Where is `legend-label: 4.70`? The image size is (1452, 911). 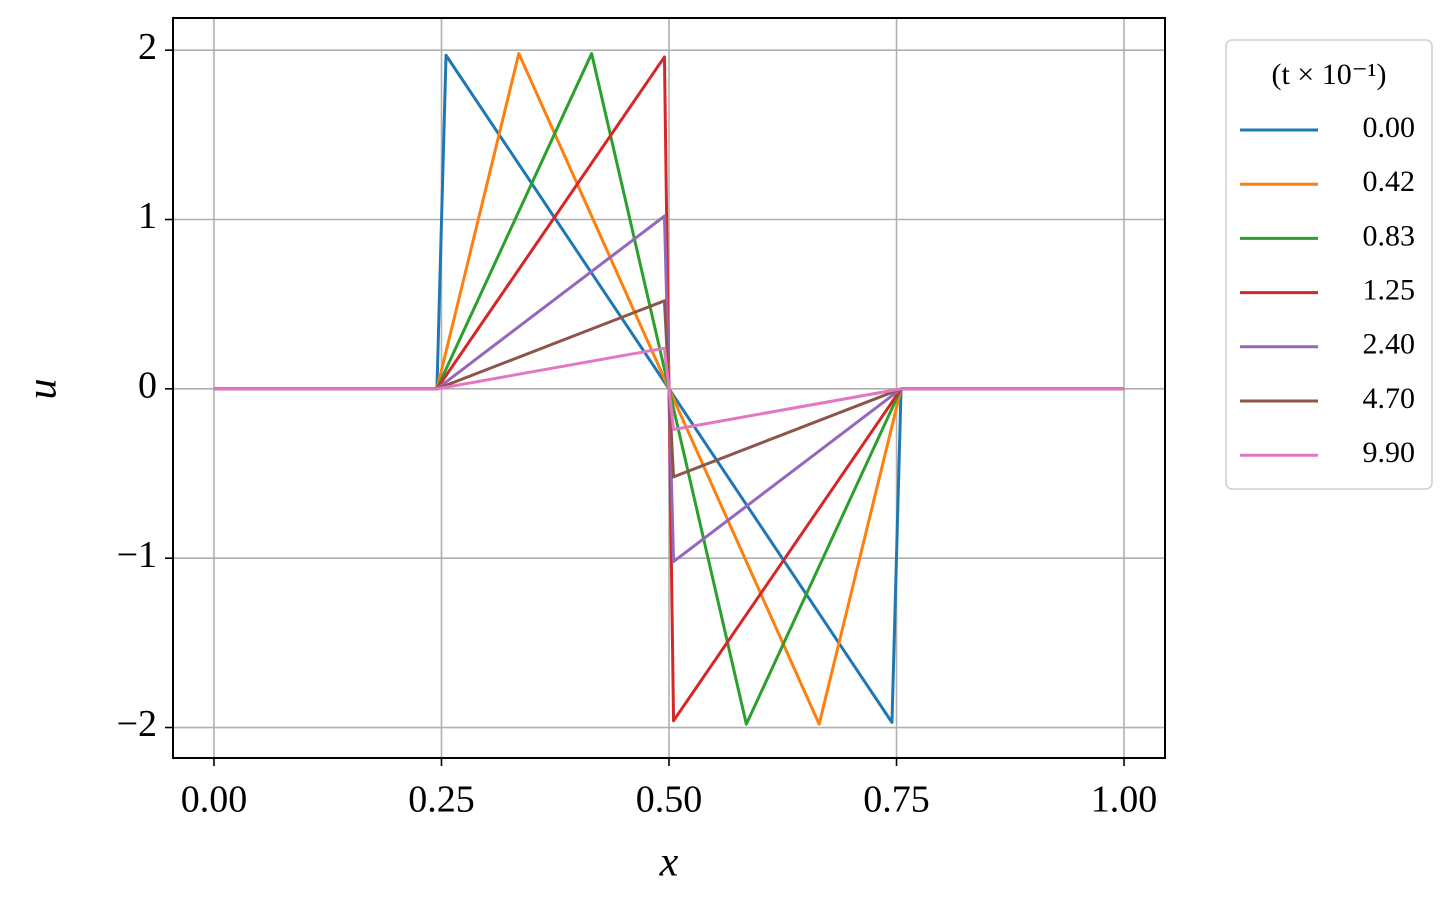 legend-label: 4.70 is located at coordinates (1389, 398).